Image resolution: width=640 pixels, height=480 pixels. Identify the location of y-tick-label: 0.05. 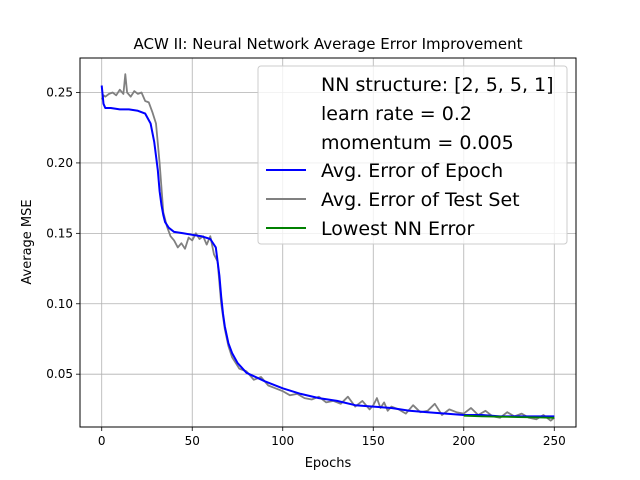
(59, 374).